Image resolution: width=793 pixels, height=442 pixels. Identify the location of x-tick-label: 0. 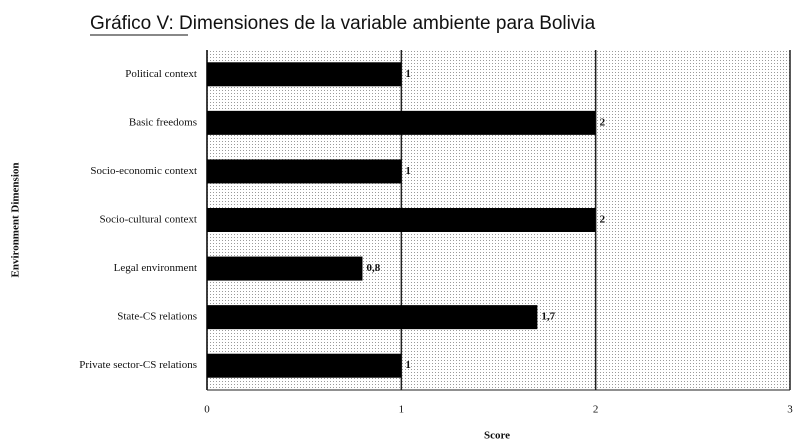
(207, 410).